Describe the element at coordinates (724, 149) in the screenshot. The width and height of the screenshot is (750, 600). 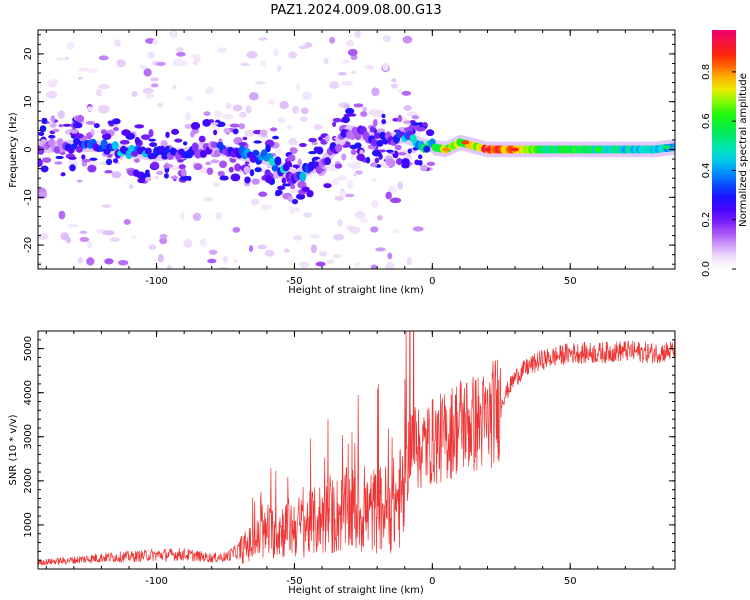
I see `colorbar-gradient` at that location.